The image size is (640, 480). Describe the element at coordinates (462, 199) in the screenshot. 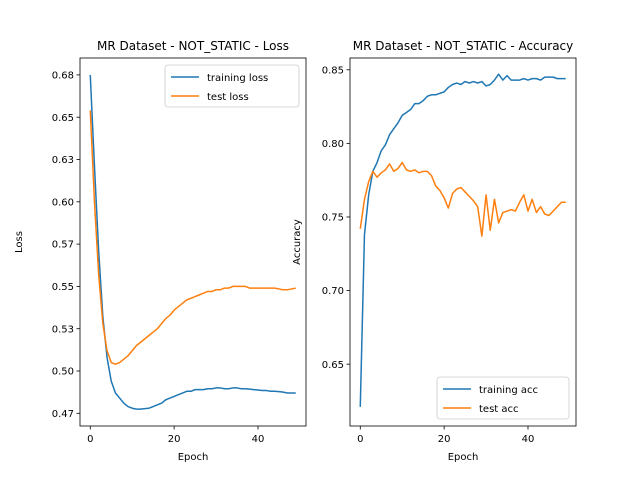

I see `series-line-test-acc` at that location.